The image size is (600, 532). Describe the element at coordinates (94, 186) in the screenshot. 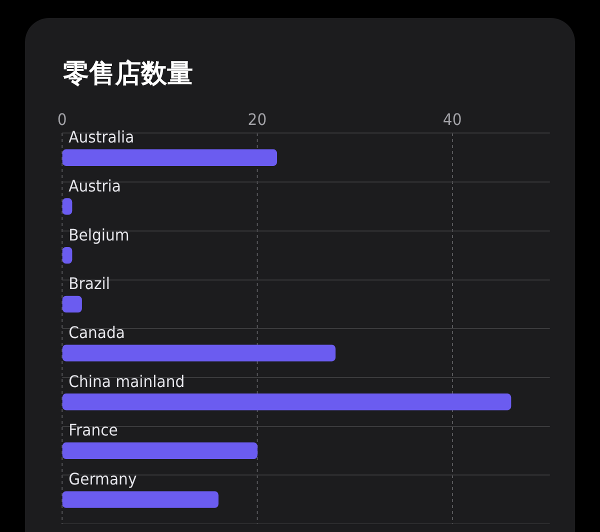

I see `y-tick-label: Austria` at that location.